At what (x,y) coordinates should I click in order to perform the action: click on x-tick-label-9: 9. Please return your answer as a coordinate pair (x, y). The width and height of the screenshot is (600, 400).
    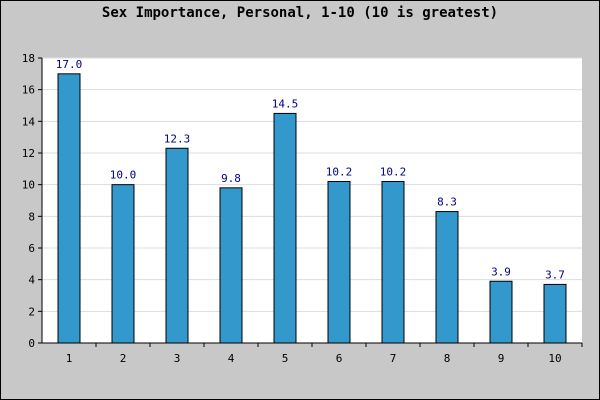
    Looking at the image, I should click on (501, 358).